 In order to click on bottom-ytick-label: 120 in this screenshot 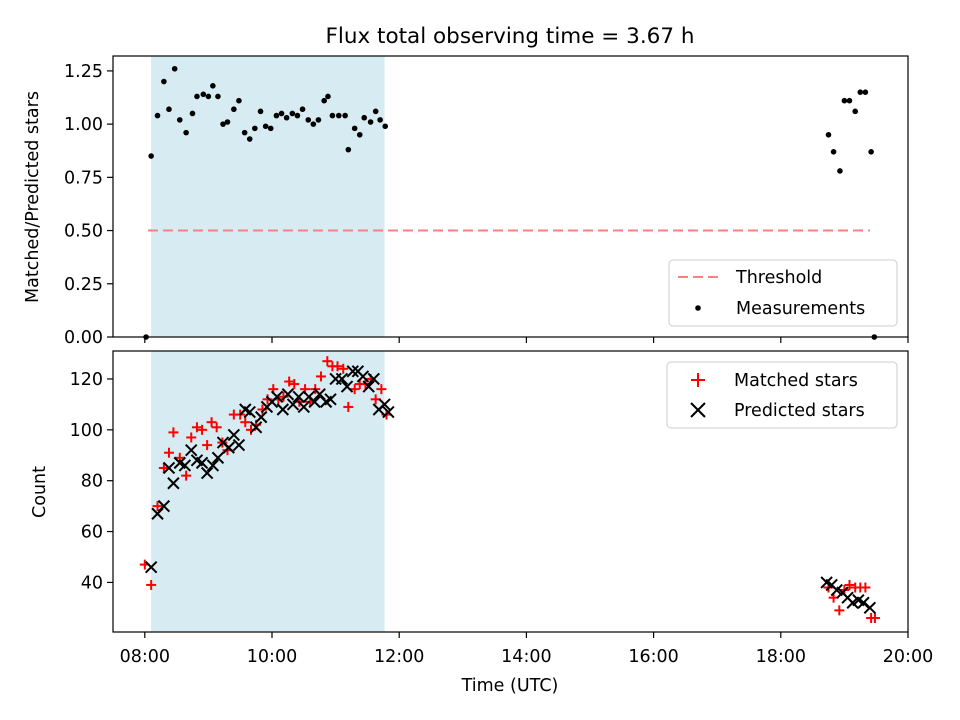, I will do `click(86, 380)`.